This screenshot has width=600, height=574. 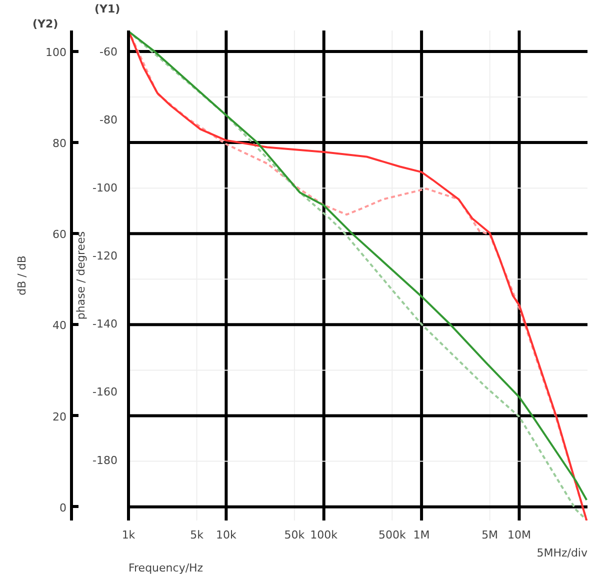 I want to click on y-tick-label: -140, so click(x=105, y=324).